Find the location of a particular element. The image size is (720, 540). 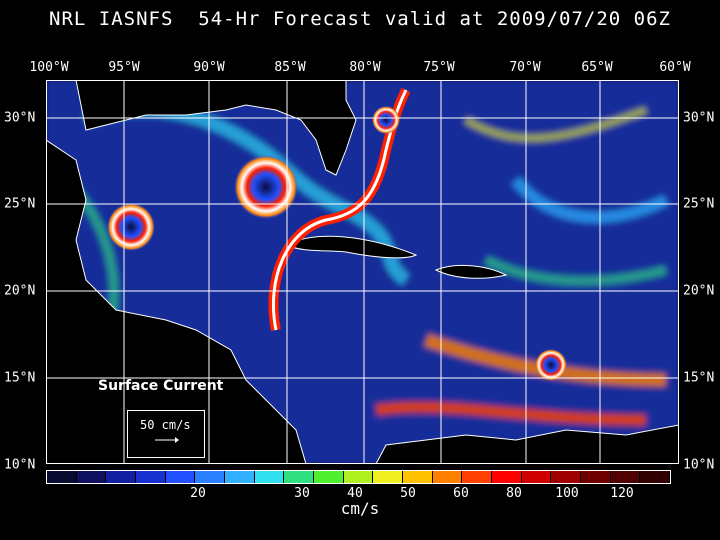

eddy-gulf-east is located at coordinates (266, 187).